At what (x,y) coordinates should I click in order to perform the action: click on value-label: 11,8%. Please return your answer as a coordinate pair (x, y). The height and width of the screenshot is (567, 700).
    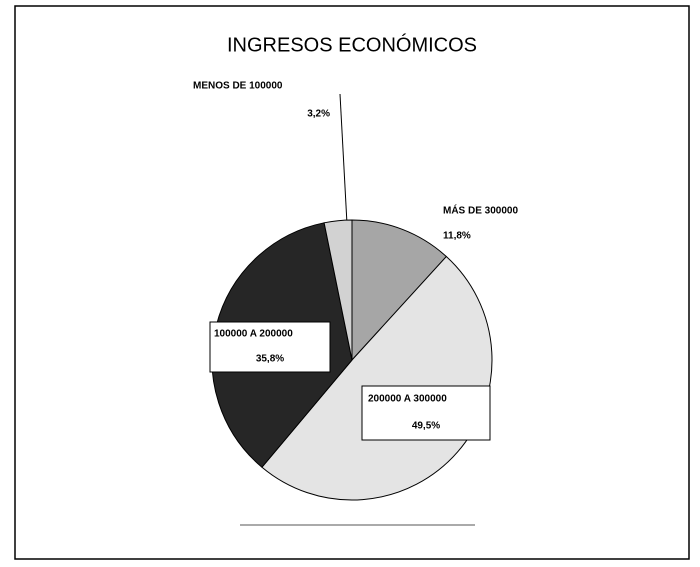
    Looking at the image, I should click on (457, 236).